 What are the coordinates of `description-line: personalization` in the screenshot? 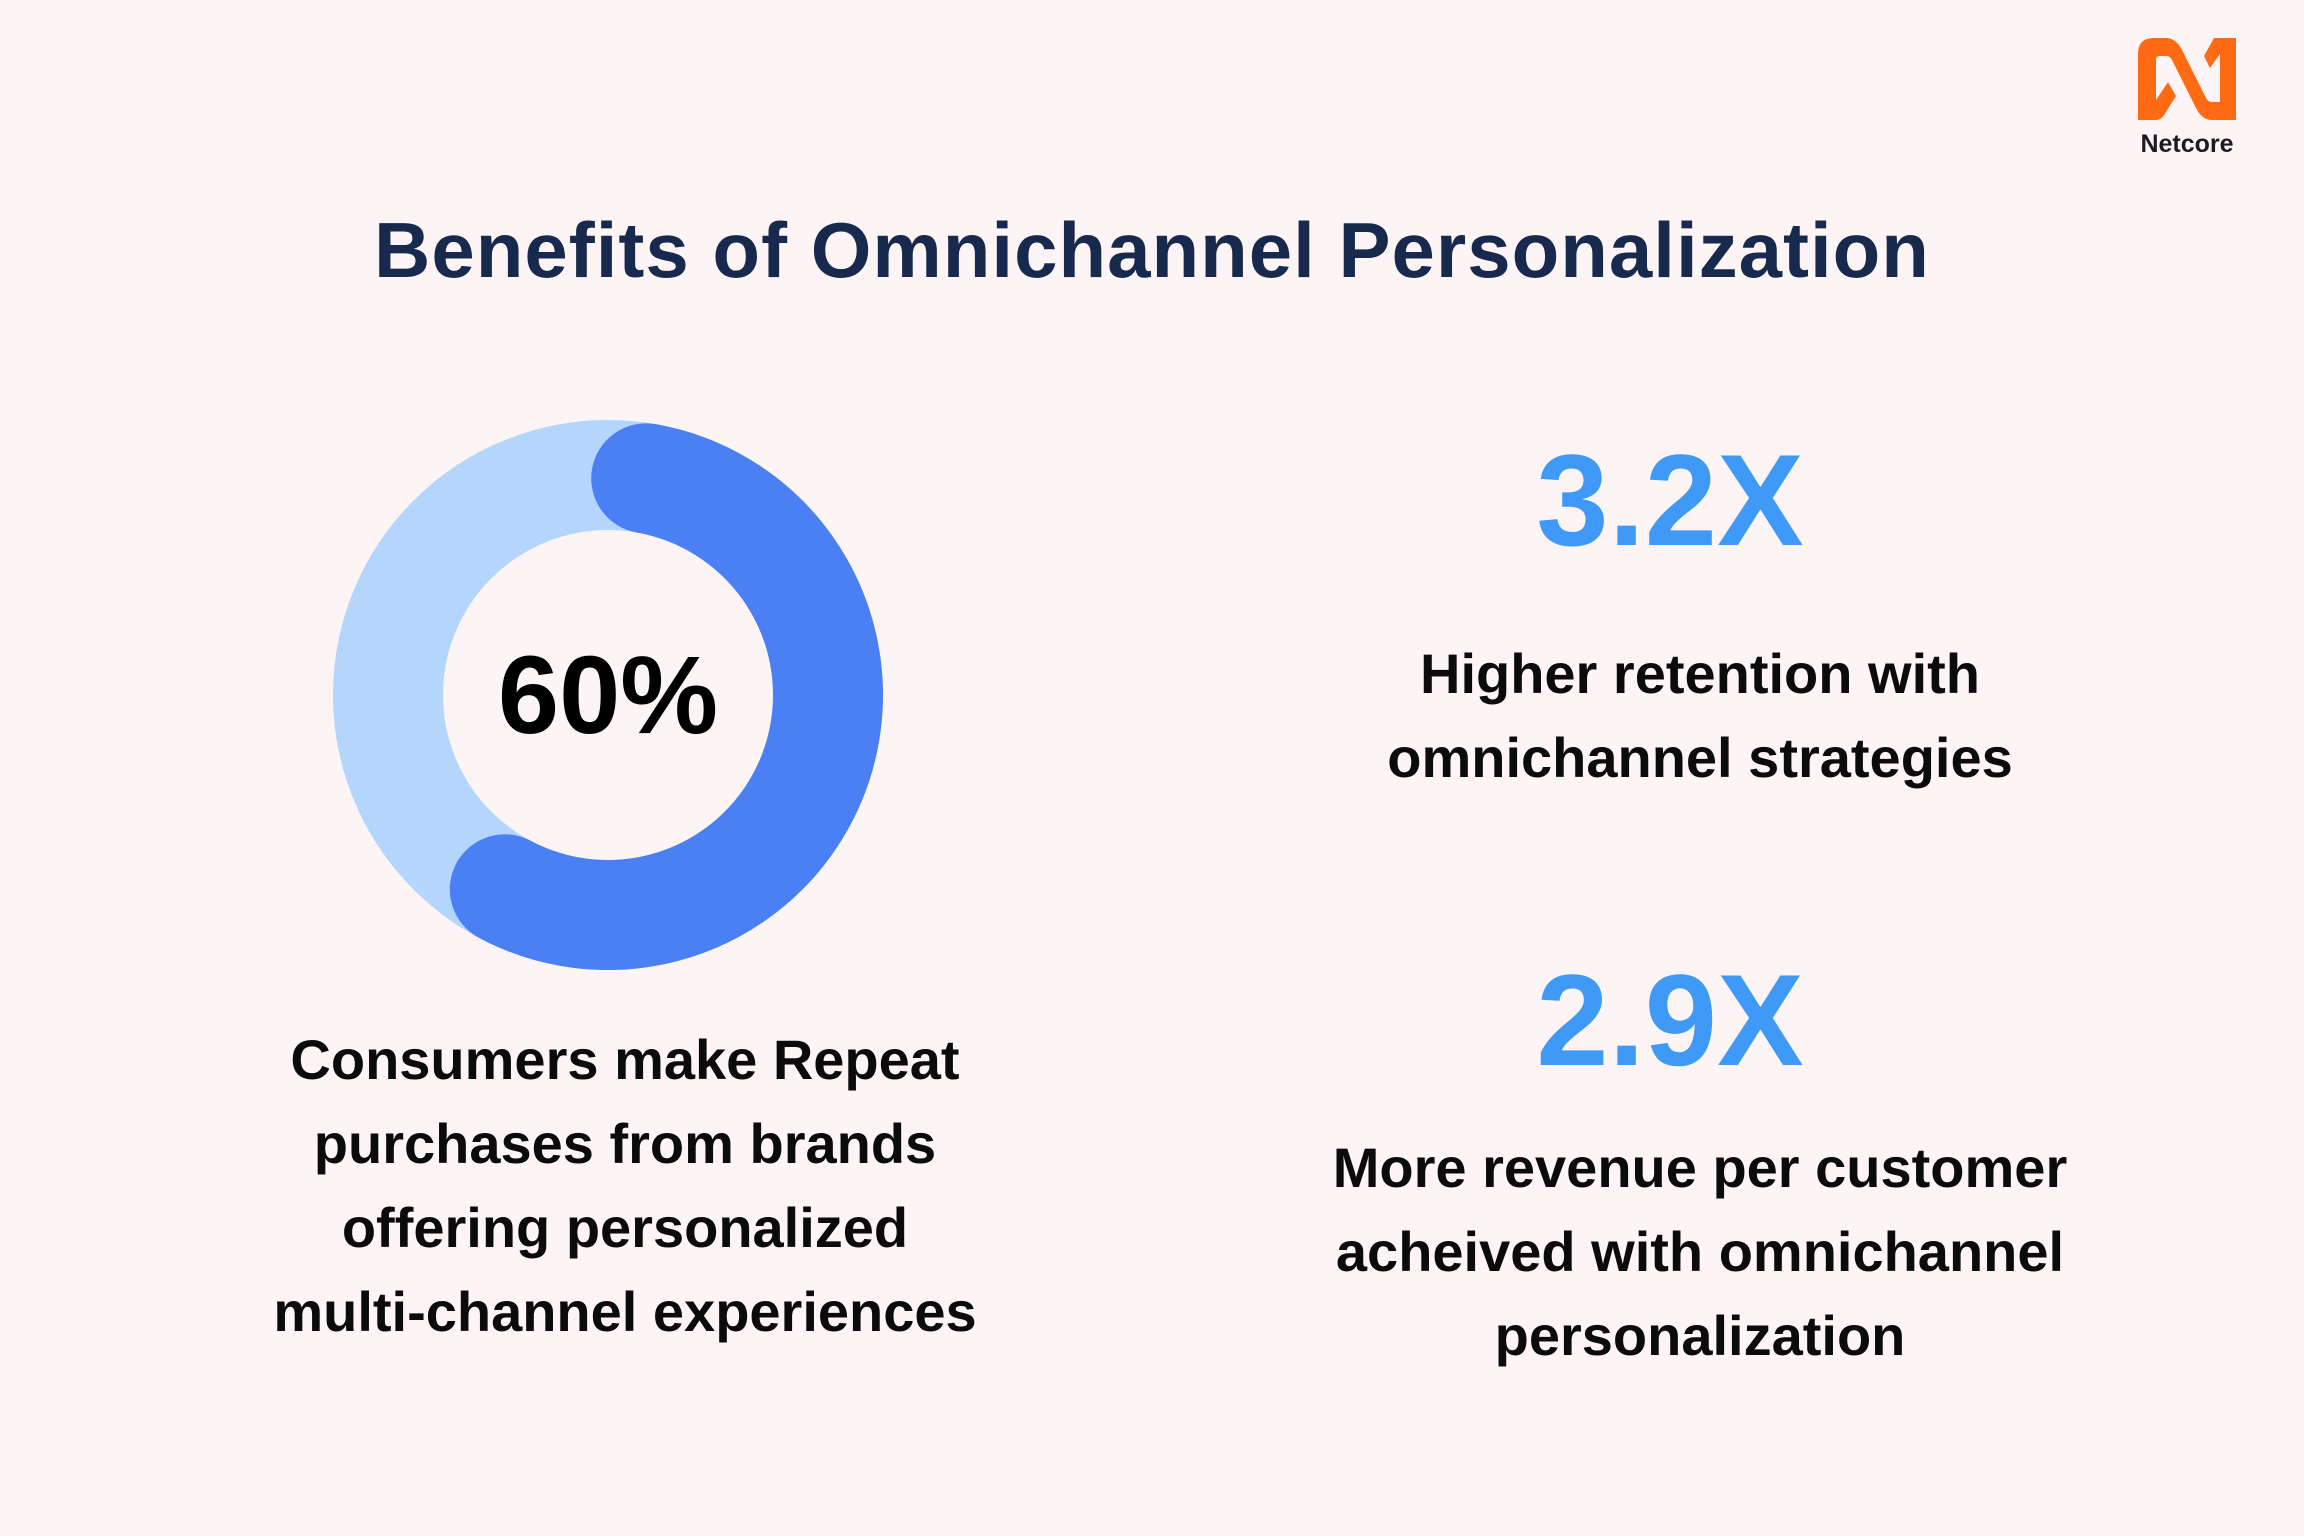 It's located at (1700, 1335).